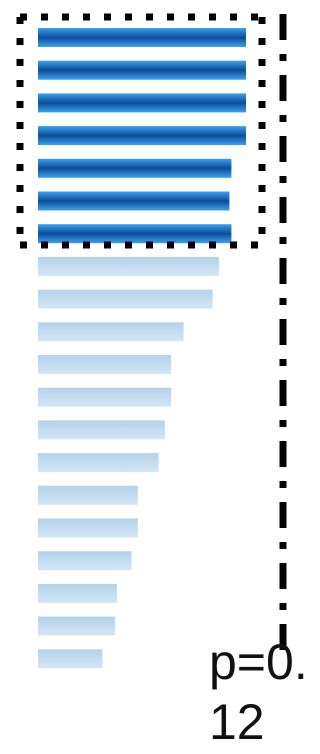 The image size is (320, 754). What do you see at coordinates (258, 692) in the screenshot?
I see `p-value-annotation: p=0. 12` at bounding box center [258, 692].